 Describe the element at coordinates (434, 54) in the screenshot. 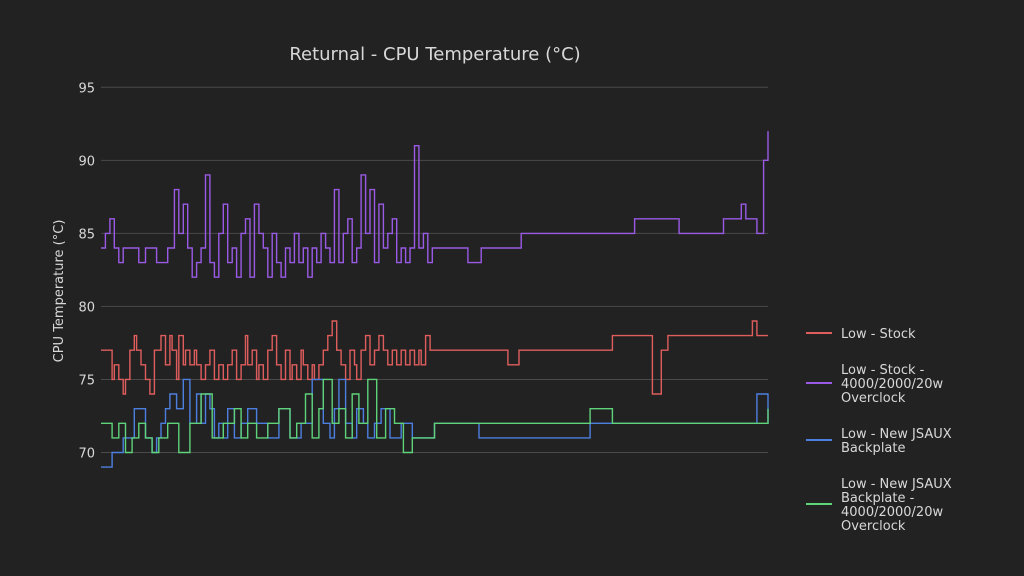

I see `chart-title: Returnal - CPU Temperature (°C)` at that location.